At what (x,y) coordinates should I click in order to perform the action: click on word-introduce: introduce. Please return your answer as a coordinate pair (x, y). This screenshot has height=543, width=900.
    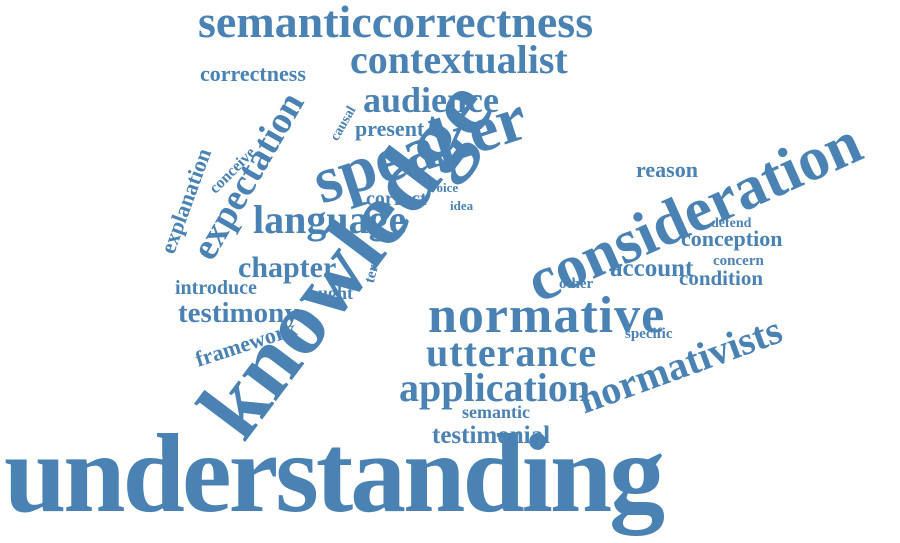
    Looking at the image, I should click on (216, 288).